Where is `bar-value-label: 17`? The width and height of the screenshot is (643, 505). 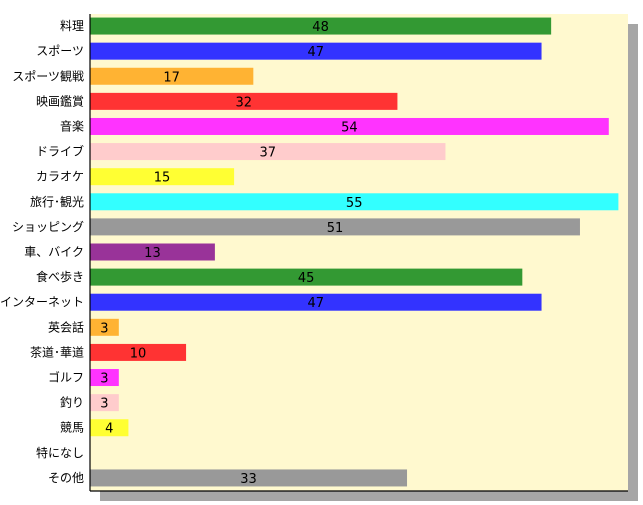
bar-value-label: 17 is located at coordinates (171, 77).